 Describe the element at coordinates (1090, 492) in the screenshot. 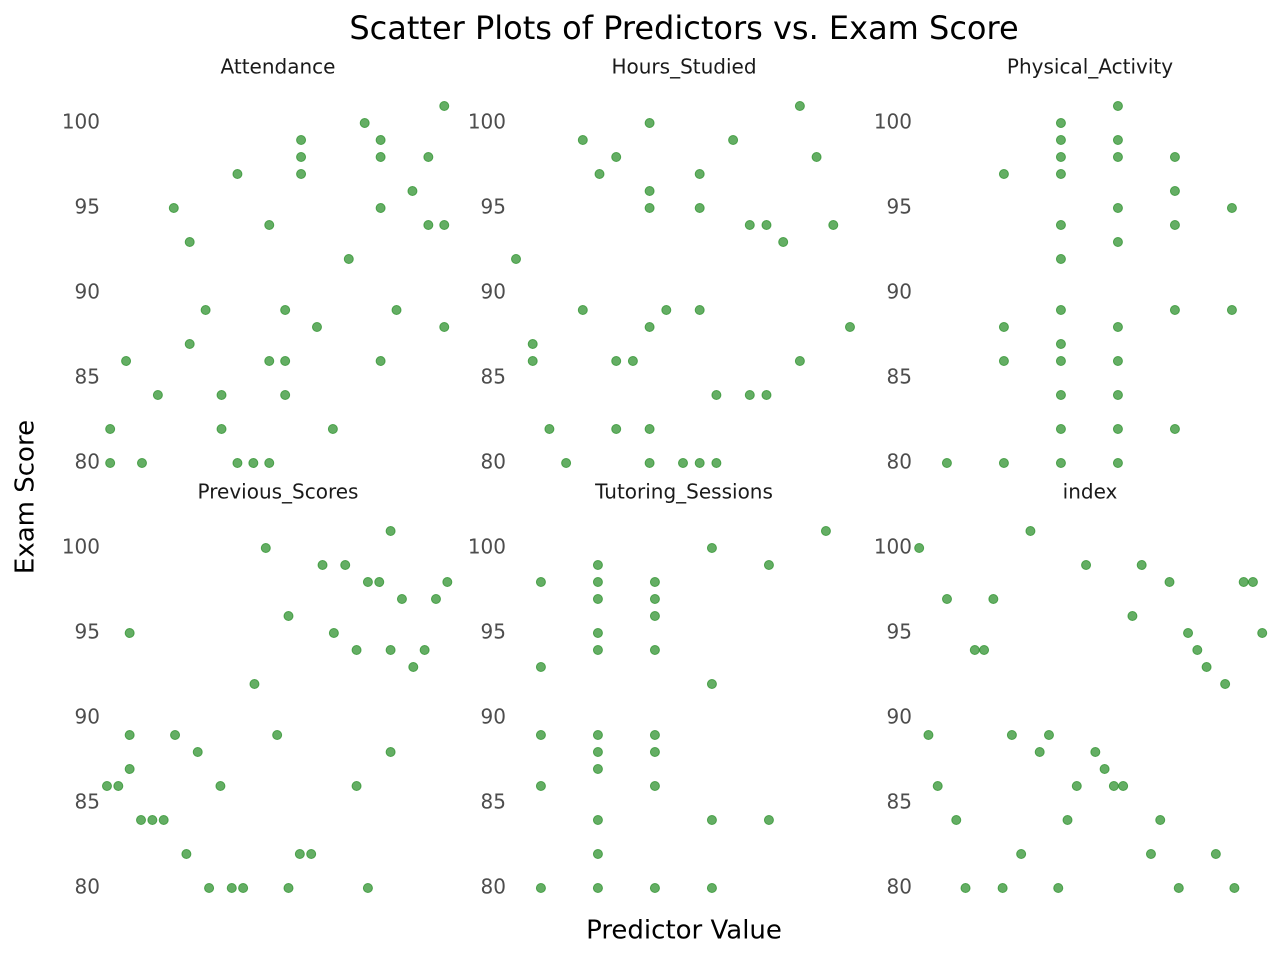

I see `facet-title: index` at that location.